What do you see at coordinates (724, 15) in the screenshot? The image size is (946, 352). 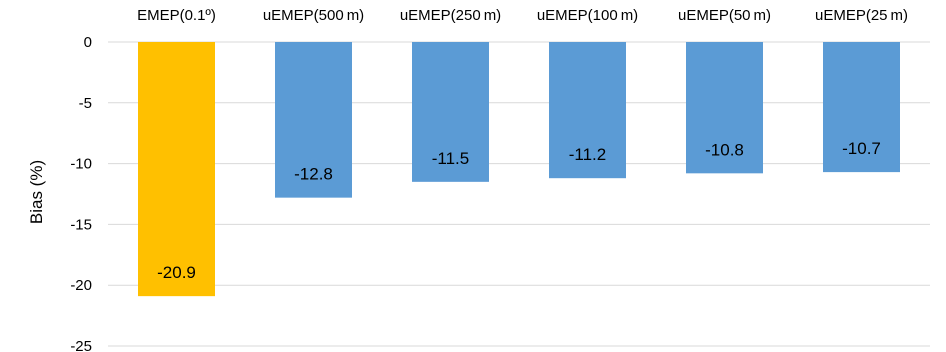 I see `category-label: uEMEP(50 m)` at bounding box center [724, 15].